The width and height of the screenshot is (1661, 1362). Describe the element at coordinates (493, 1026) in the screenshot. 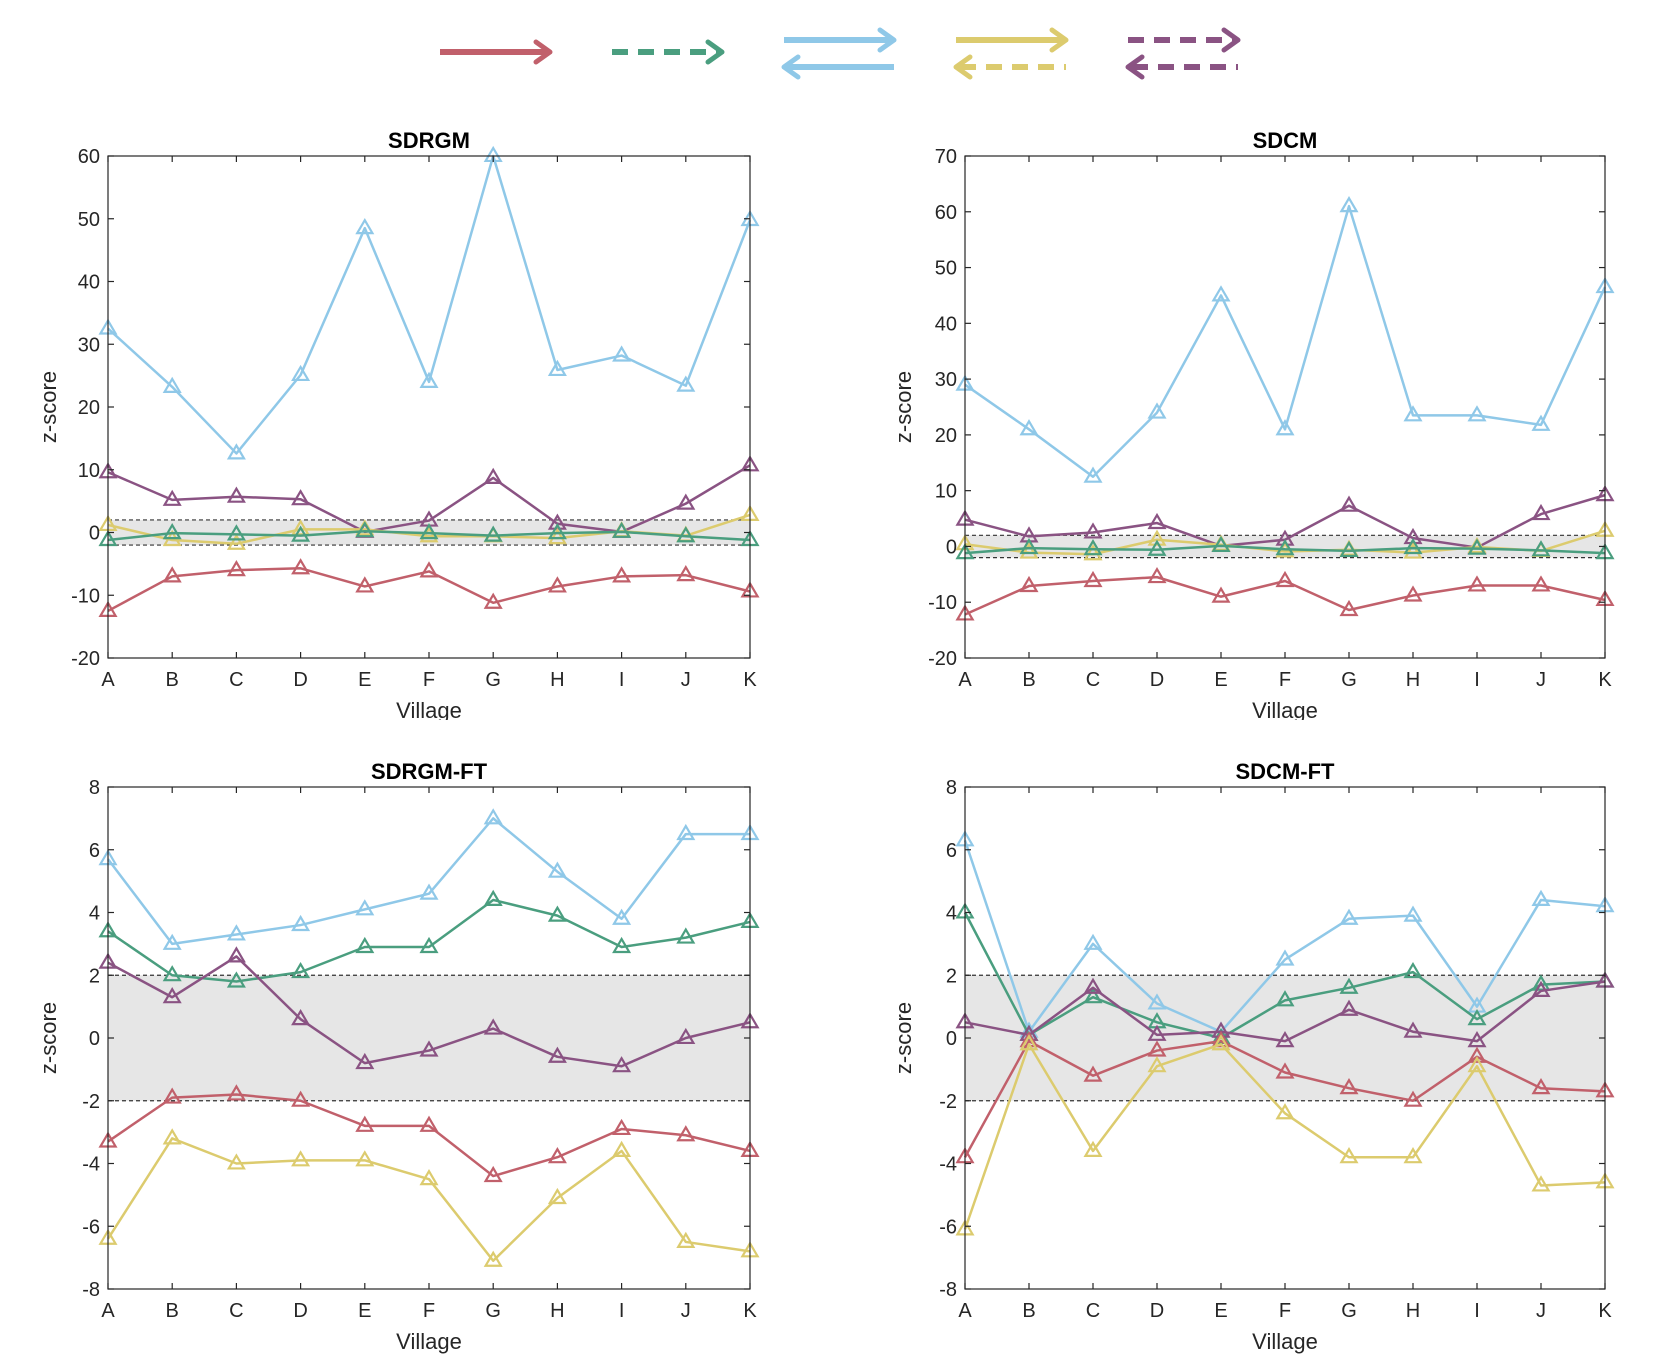

I see `data-point-purple-G` at that location.